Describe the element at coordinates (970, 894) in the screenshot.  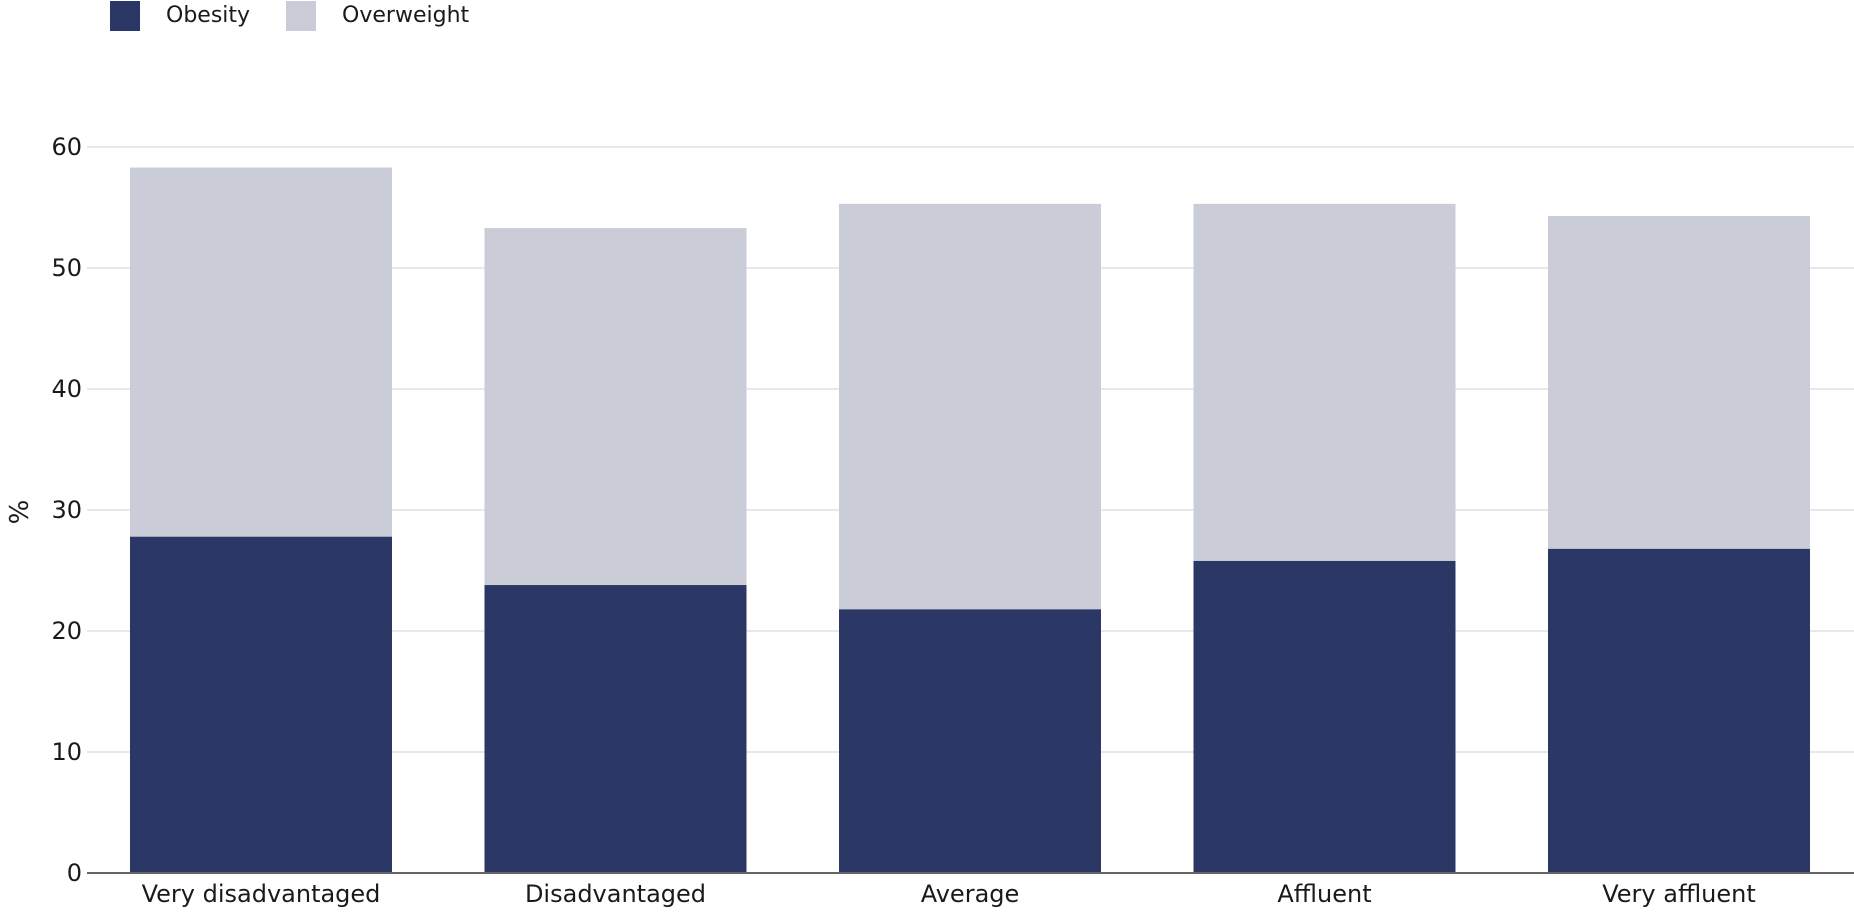
I see `x-tick-label-2: Average` at that location.